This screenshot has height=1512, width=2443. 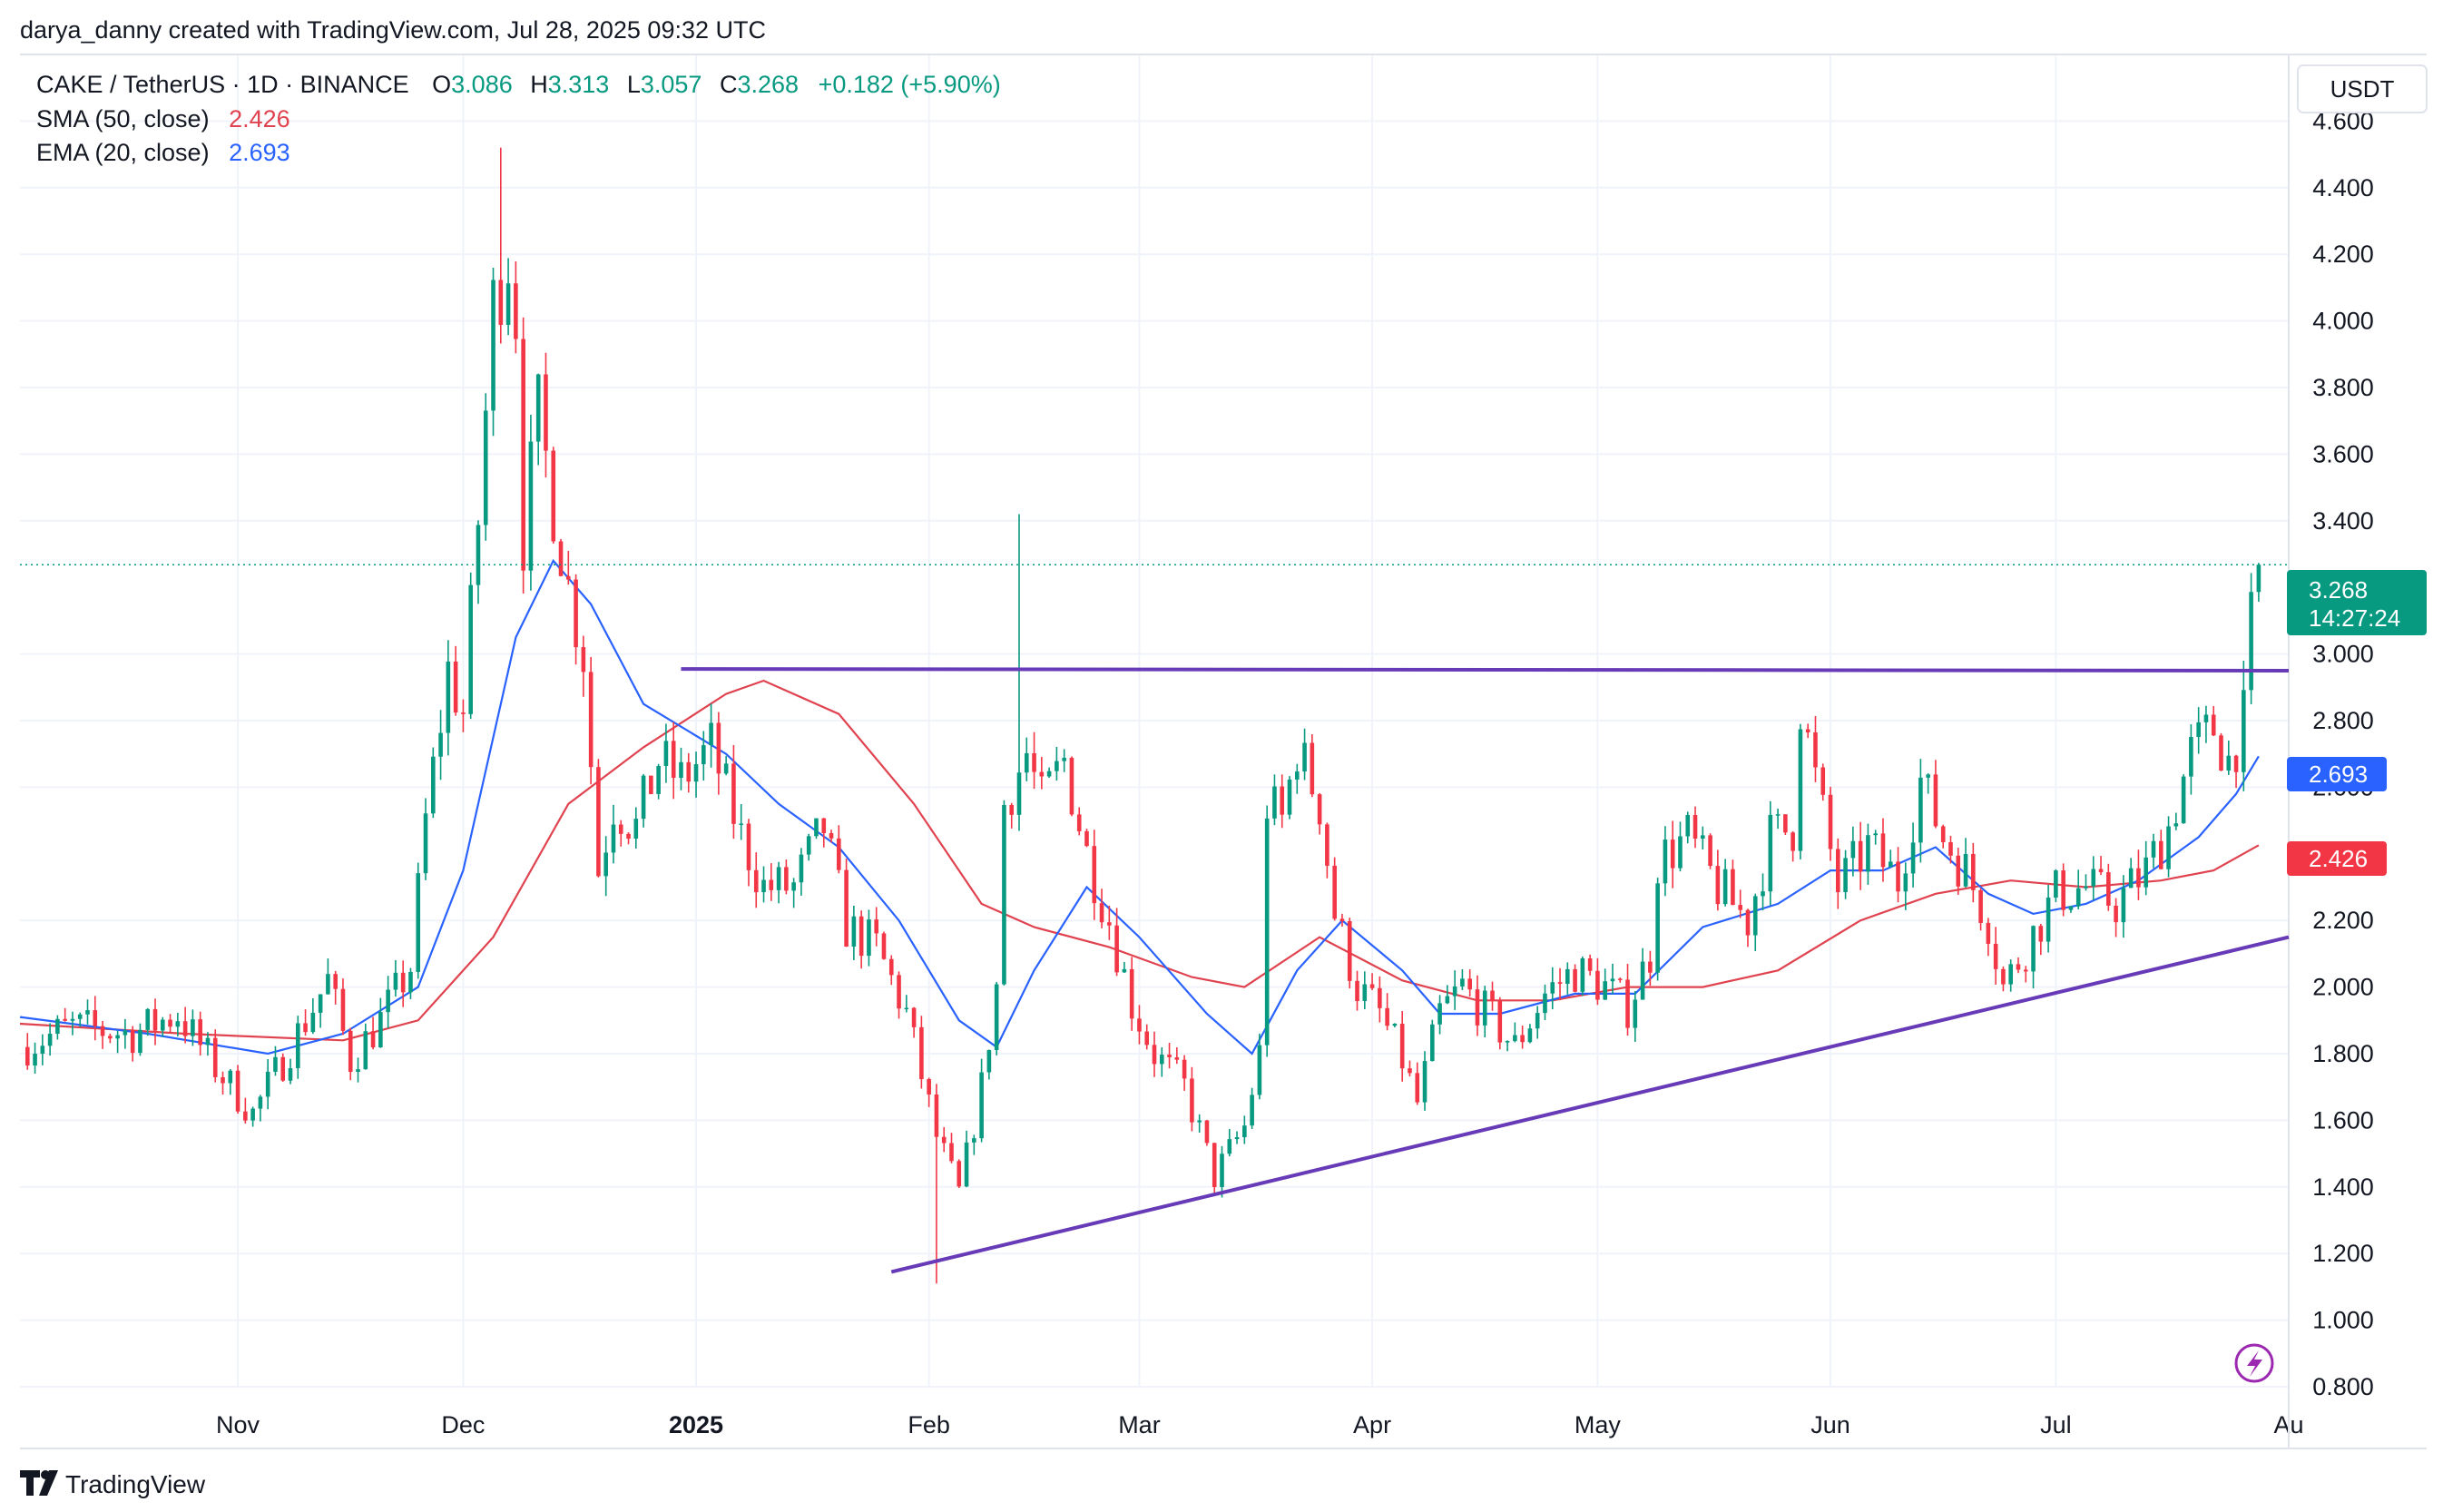 I want to click on y-tick-label: 1.000, so click(x=2343, y=1320).